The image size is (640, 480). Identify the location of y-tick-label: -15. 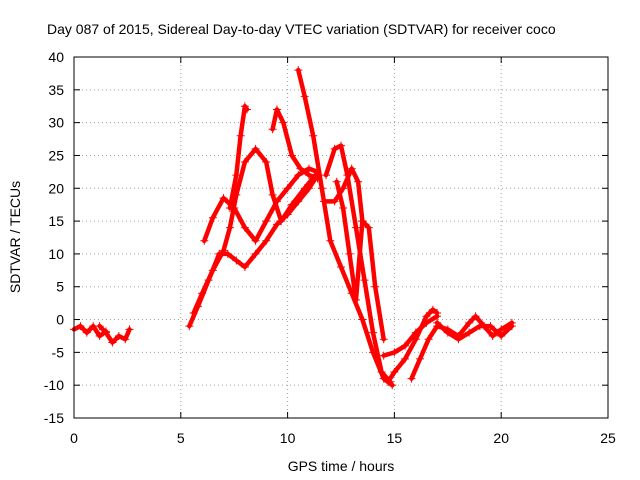
(54, 418).